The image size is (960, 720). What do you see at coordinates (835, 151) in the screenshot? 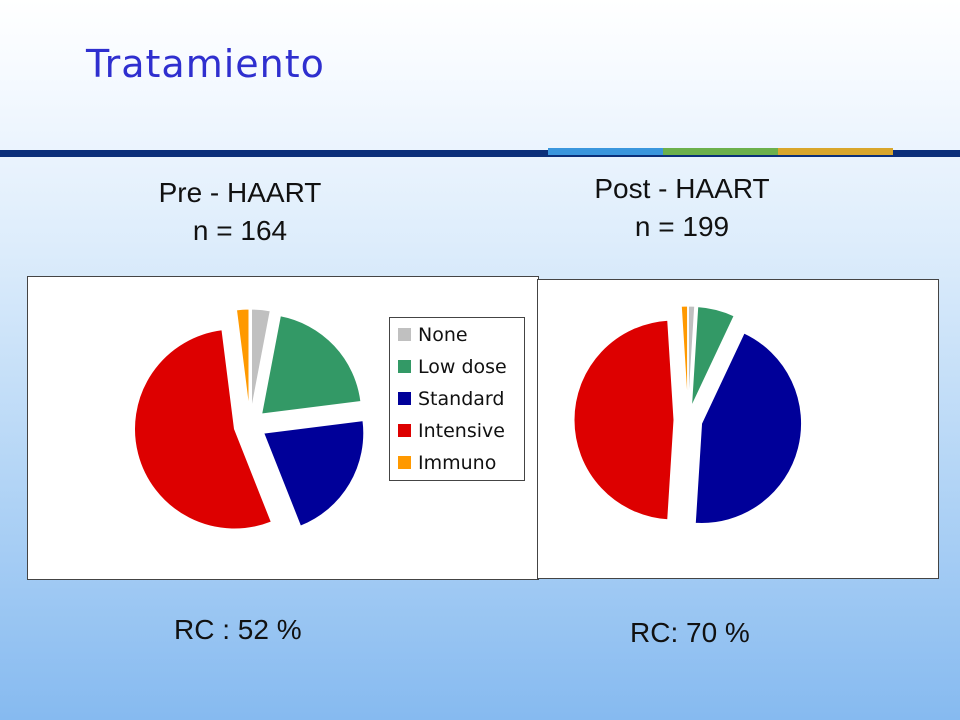
I see `accent-bar-gold` at bounding box center [835, 151].